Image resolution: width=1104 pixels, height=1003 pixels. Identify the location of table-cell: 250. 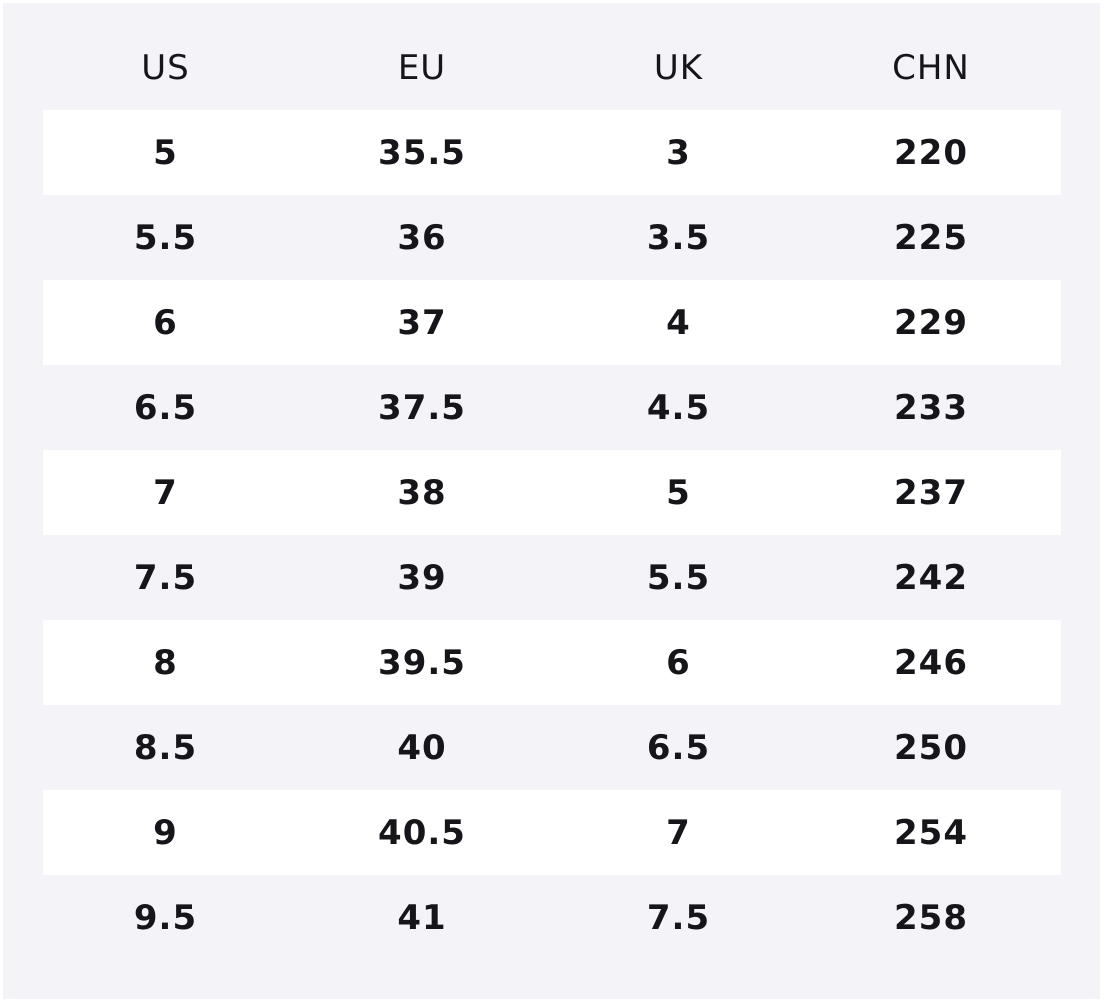
(931, 747).